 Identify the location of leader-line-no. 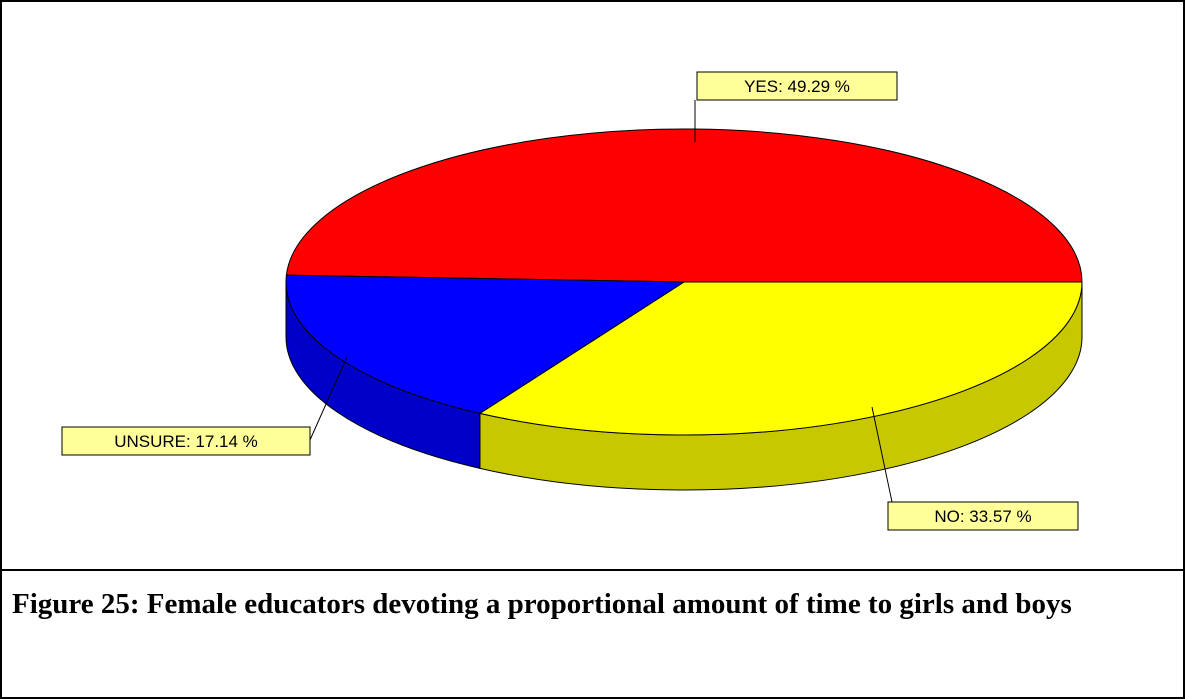
(882, 454).